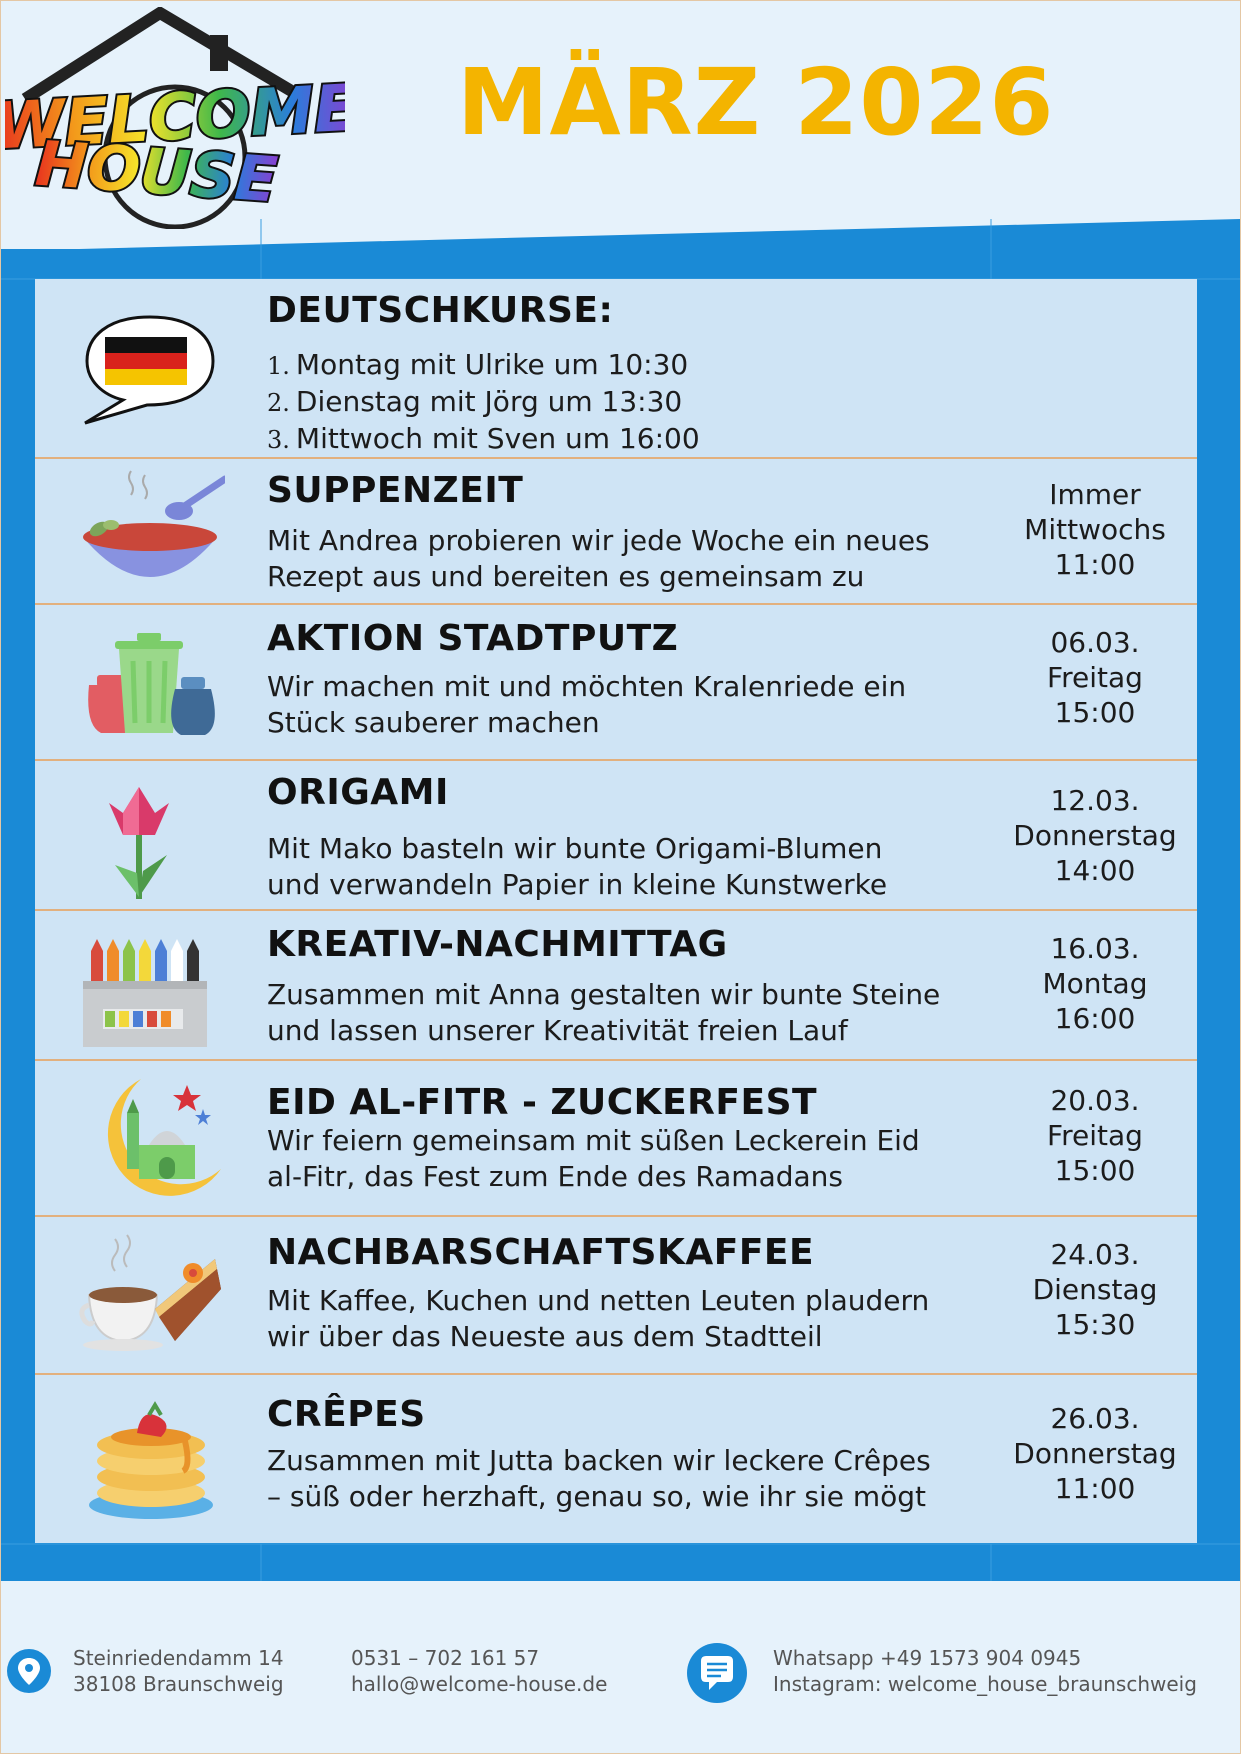 The height and width of the screenshot is (1754, 1241). What do you see at coordinates (1095, 1135) in the screenshot?
I see `event-time: 20.03. Freitag 15:00` at bounding box center [1095, 1135].